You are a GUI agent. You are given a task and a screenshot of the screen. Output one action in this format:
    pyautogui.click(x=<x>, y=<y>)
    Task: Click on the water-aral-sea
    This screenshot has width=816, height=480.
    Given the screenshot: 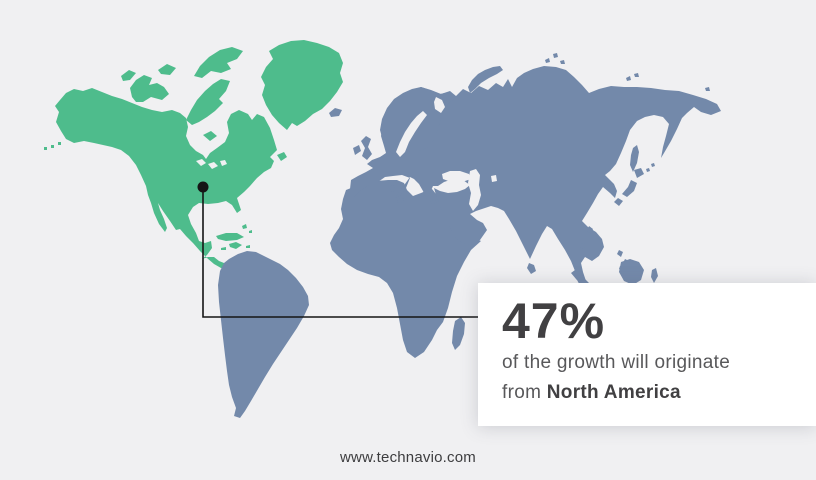 What is the action you would take?
    pyautogui.click(x=494, y=178)
    